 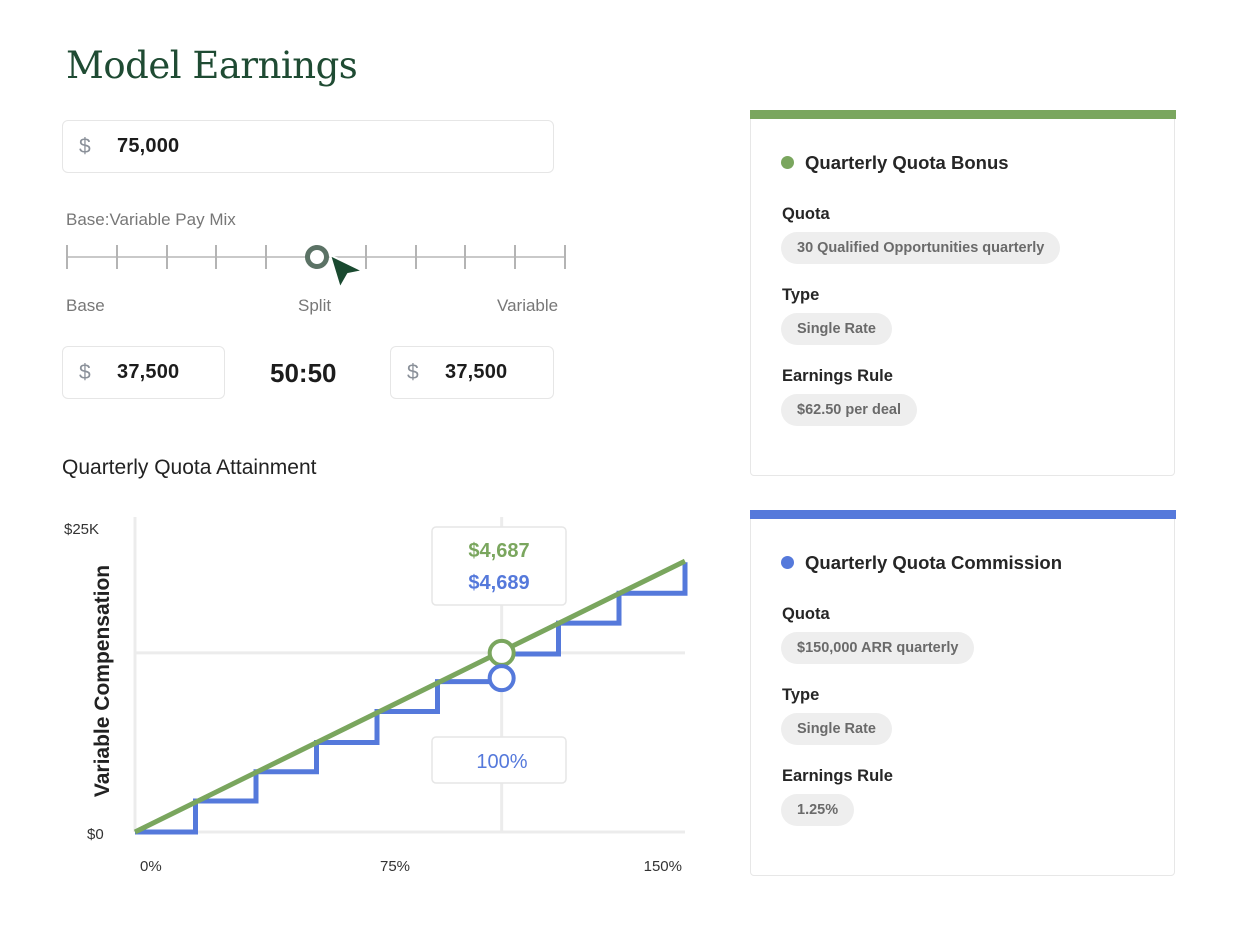 I want to click on attainment-value-label: 100%, so click(x=501, y=762).